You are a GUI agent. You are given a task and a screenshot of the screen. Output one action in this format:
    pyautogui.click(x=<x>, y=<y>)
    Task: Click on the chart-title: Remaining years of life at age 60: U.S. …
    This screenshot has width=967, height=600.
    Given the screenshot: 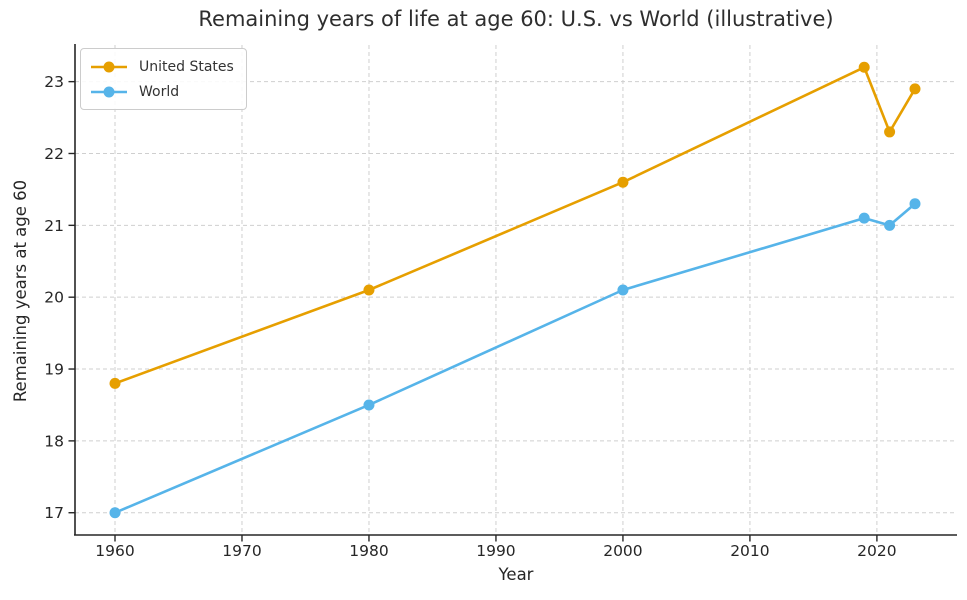 What is the action you would take?
    pyautogui.click(x=516, y=19)
    